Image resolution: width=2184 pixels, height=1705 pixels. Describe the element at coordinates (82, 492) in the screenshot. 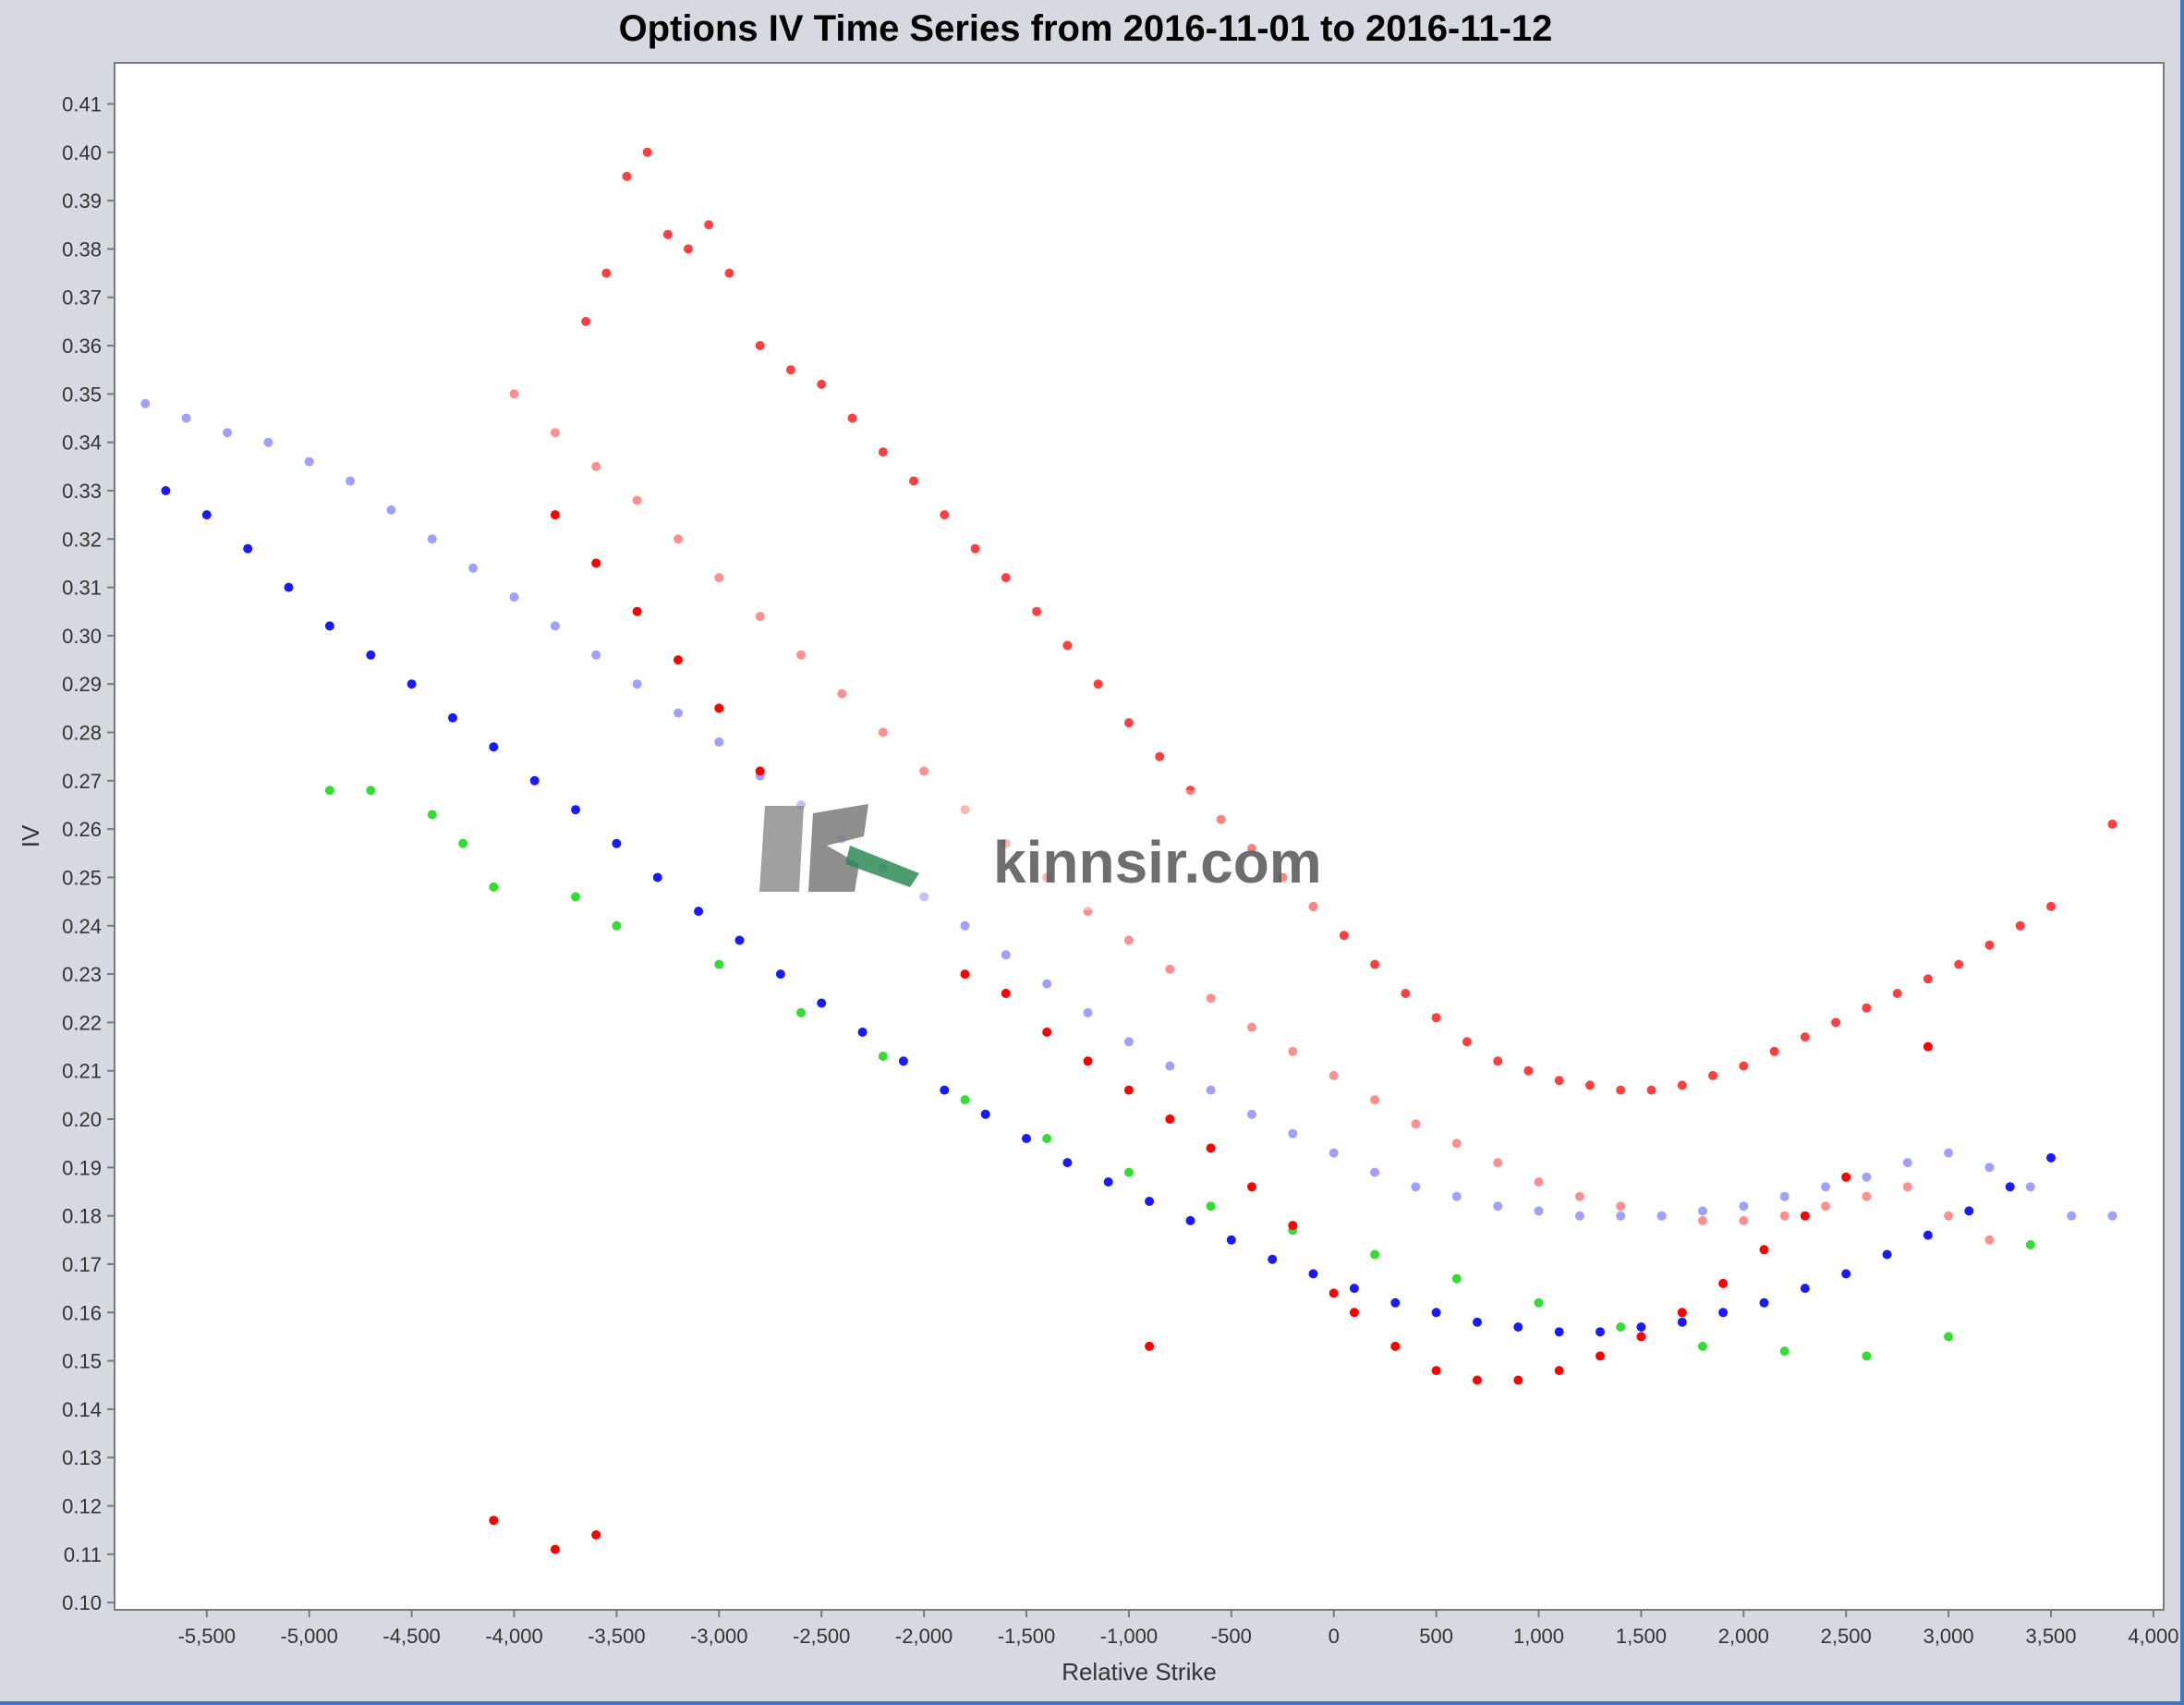

I see `y-tick-label: 0.33` at that location.